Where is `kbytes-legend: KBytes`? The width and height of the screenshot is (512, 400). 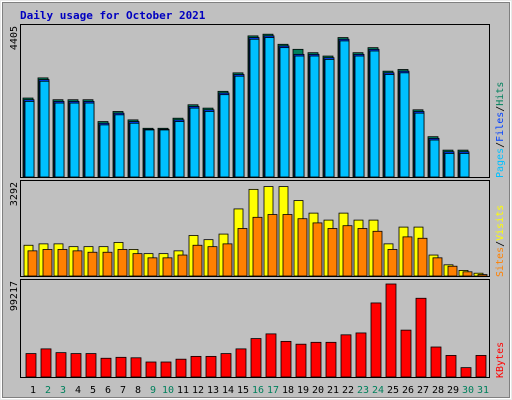 kbytes-legend: KBytes is located at coordinates (500, 360).